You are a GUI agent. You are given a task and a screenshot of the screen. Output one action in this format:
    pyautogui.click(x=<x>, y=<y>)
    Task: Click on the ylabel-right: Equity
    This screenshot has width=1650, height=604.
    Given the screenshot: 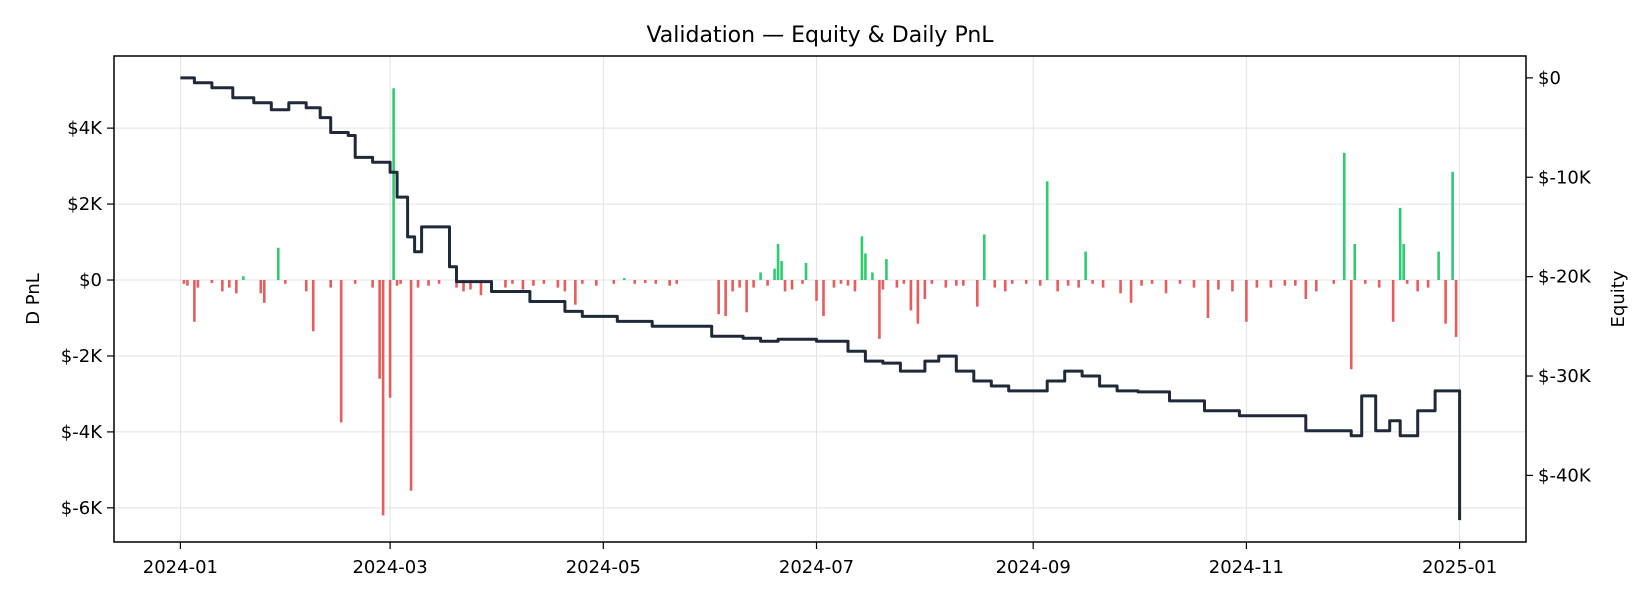 What is the action you would take?
    pyautogui.click(x=1618, y=298)
    